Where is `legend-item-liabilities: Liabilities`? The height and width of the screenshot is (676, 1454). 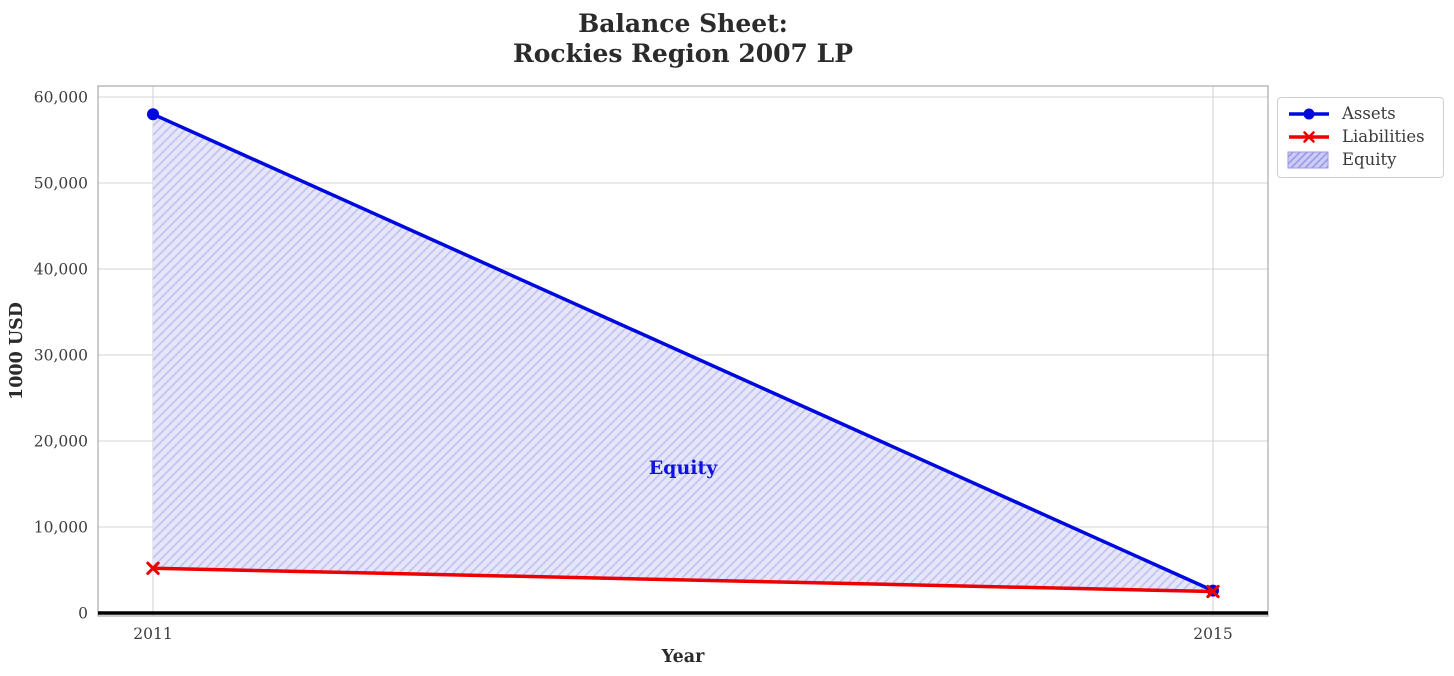 legend-item-liabilities: Liabilities is located at coordinates (1360, 136).